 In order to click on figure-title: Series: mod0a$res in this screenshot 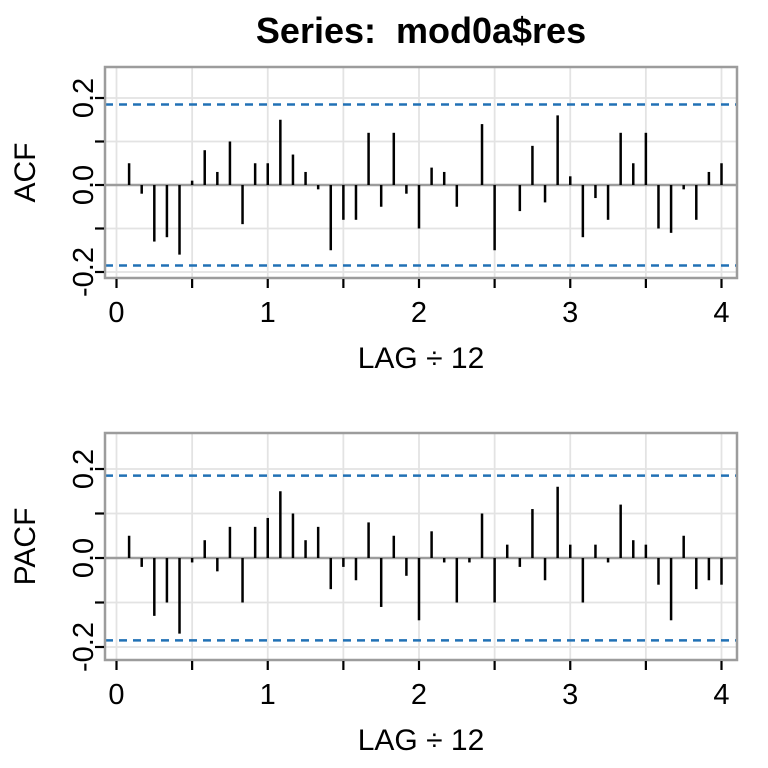, I will do `click(421, 30)`.